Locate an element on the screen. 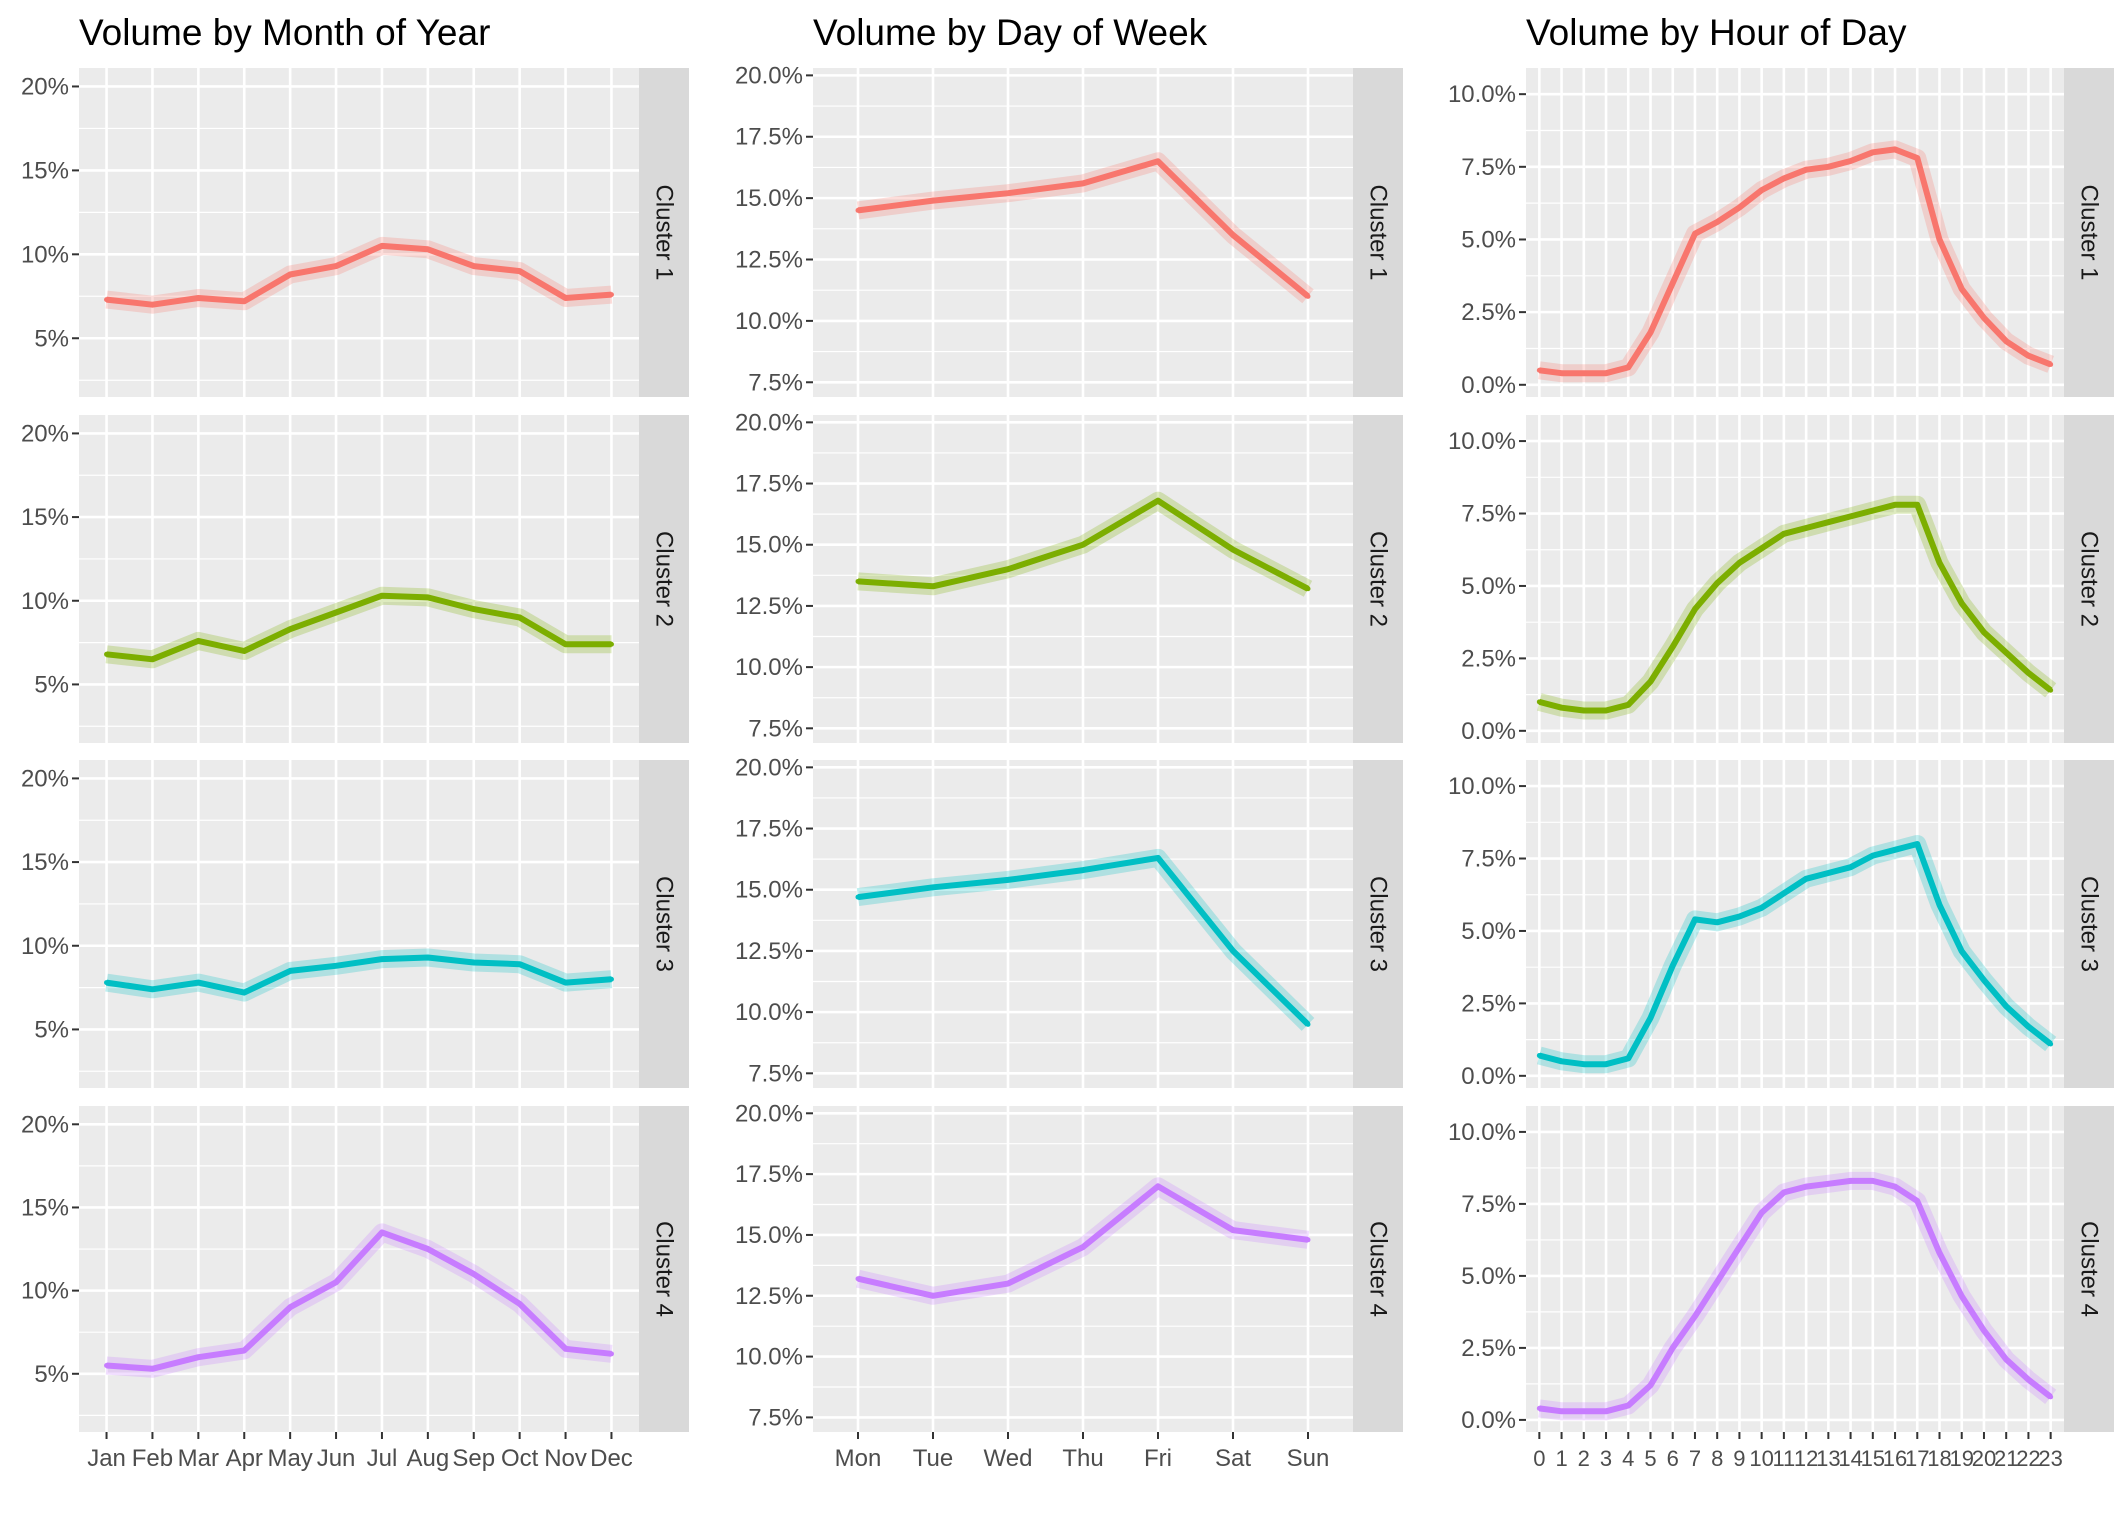  chart-title: Volume by Month of Year is located at coordinates (284, 32).